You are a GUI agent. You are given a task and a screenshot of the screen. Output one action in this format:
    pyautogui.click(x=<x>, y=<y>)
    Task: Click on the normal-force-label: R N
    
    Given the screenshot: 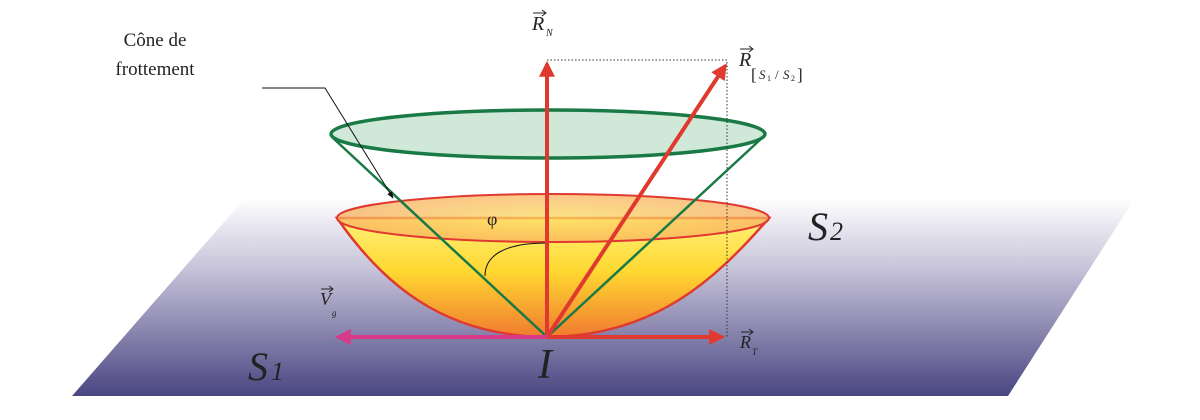 What is the action you would take?
    pyautogui.click(x=542, y=24)
    